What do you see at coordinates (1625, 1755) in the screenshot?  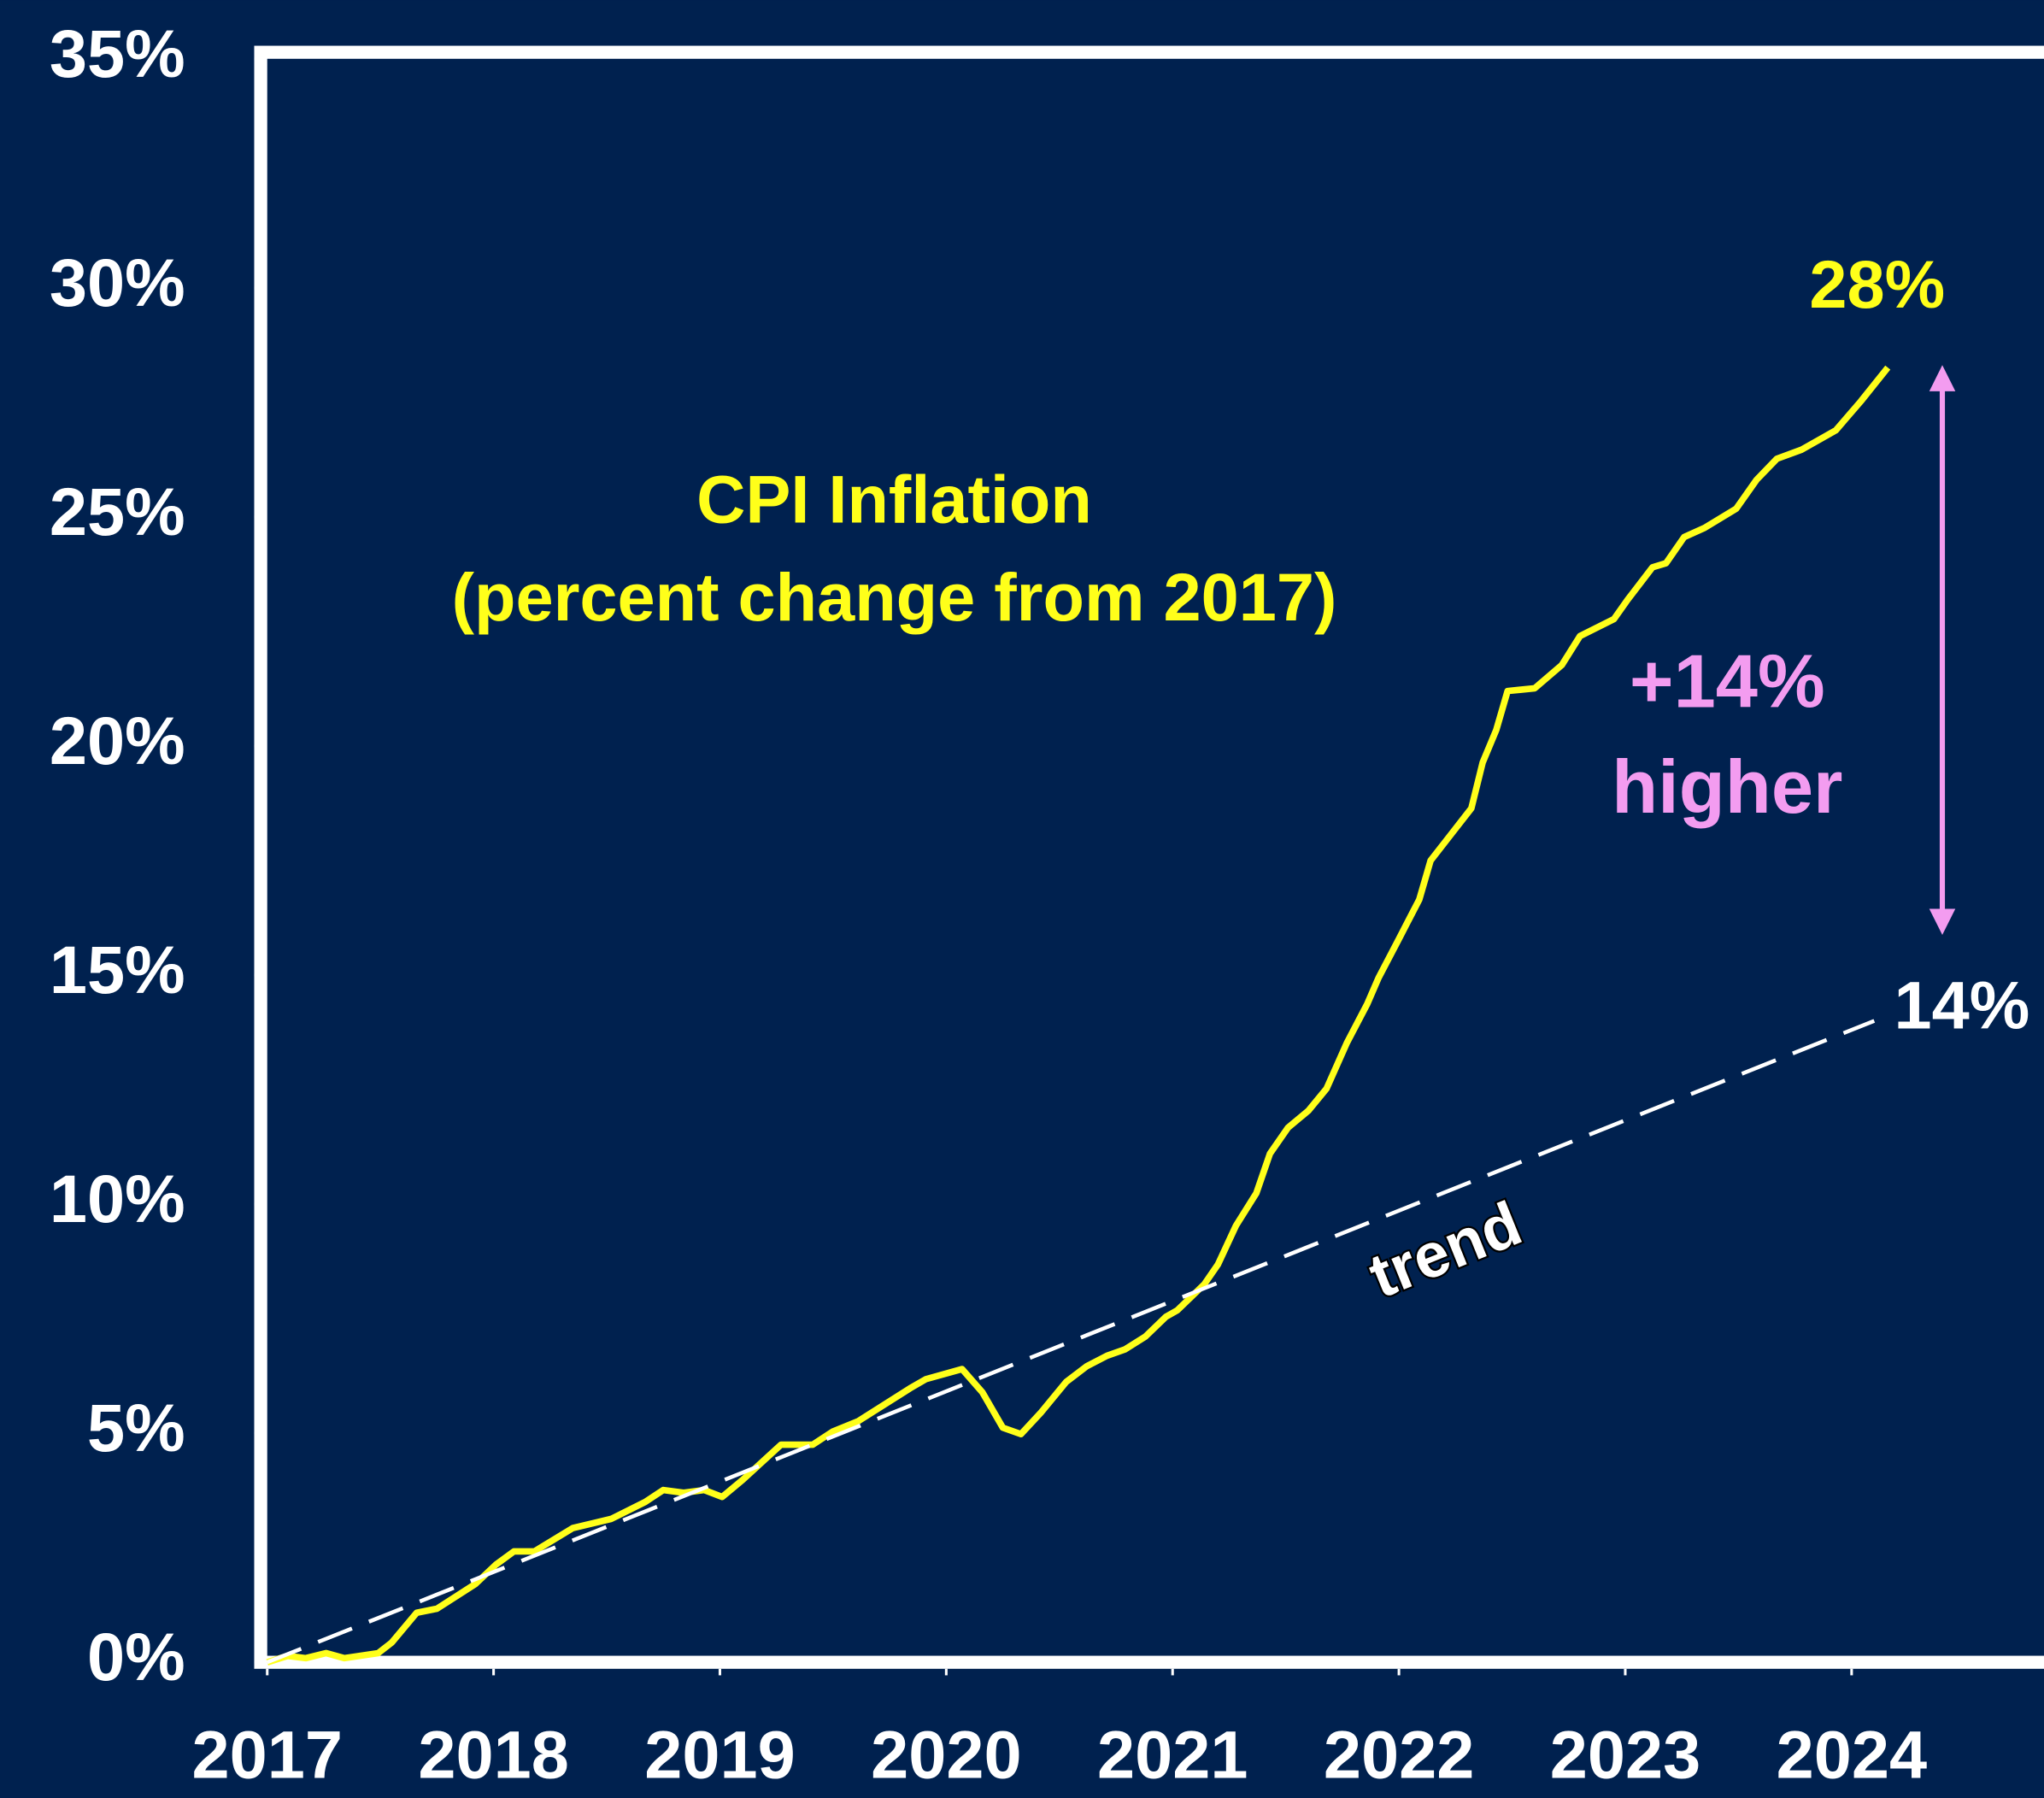 I see `x-tick-label: 2023` at bounding box center [1625, 1755].